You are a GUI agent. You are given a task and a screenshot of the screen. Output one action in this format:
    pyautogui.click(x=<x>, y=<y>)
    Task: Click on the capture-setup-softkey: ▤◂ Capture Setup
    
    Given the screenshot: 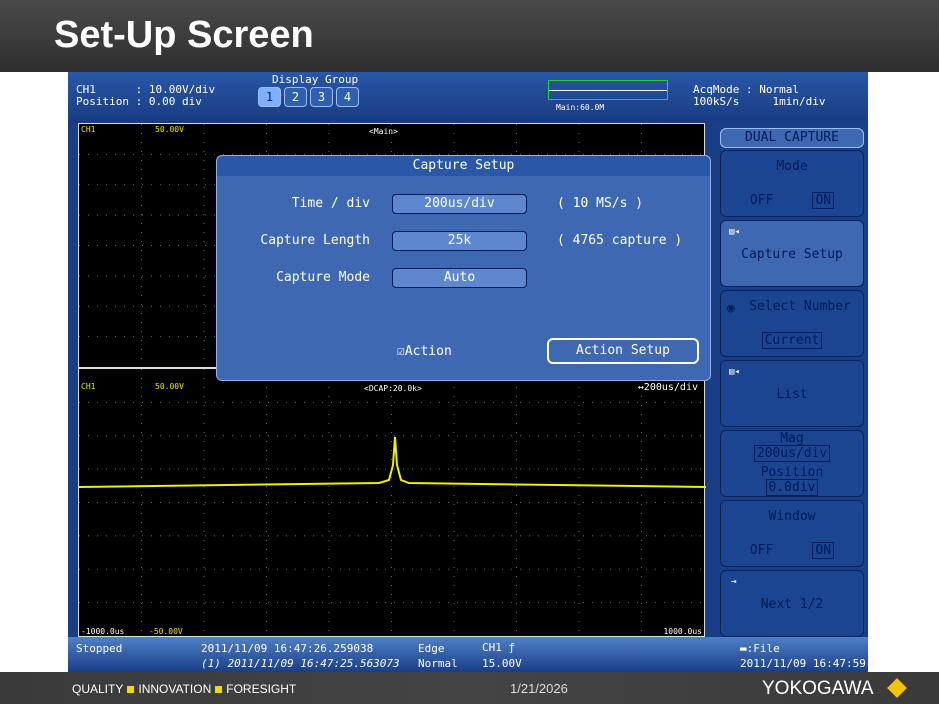 What is the action you would take?
    pyautogui.click(x=792, y=253)
    